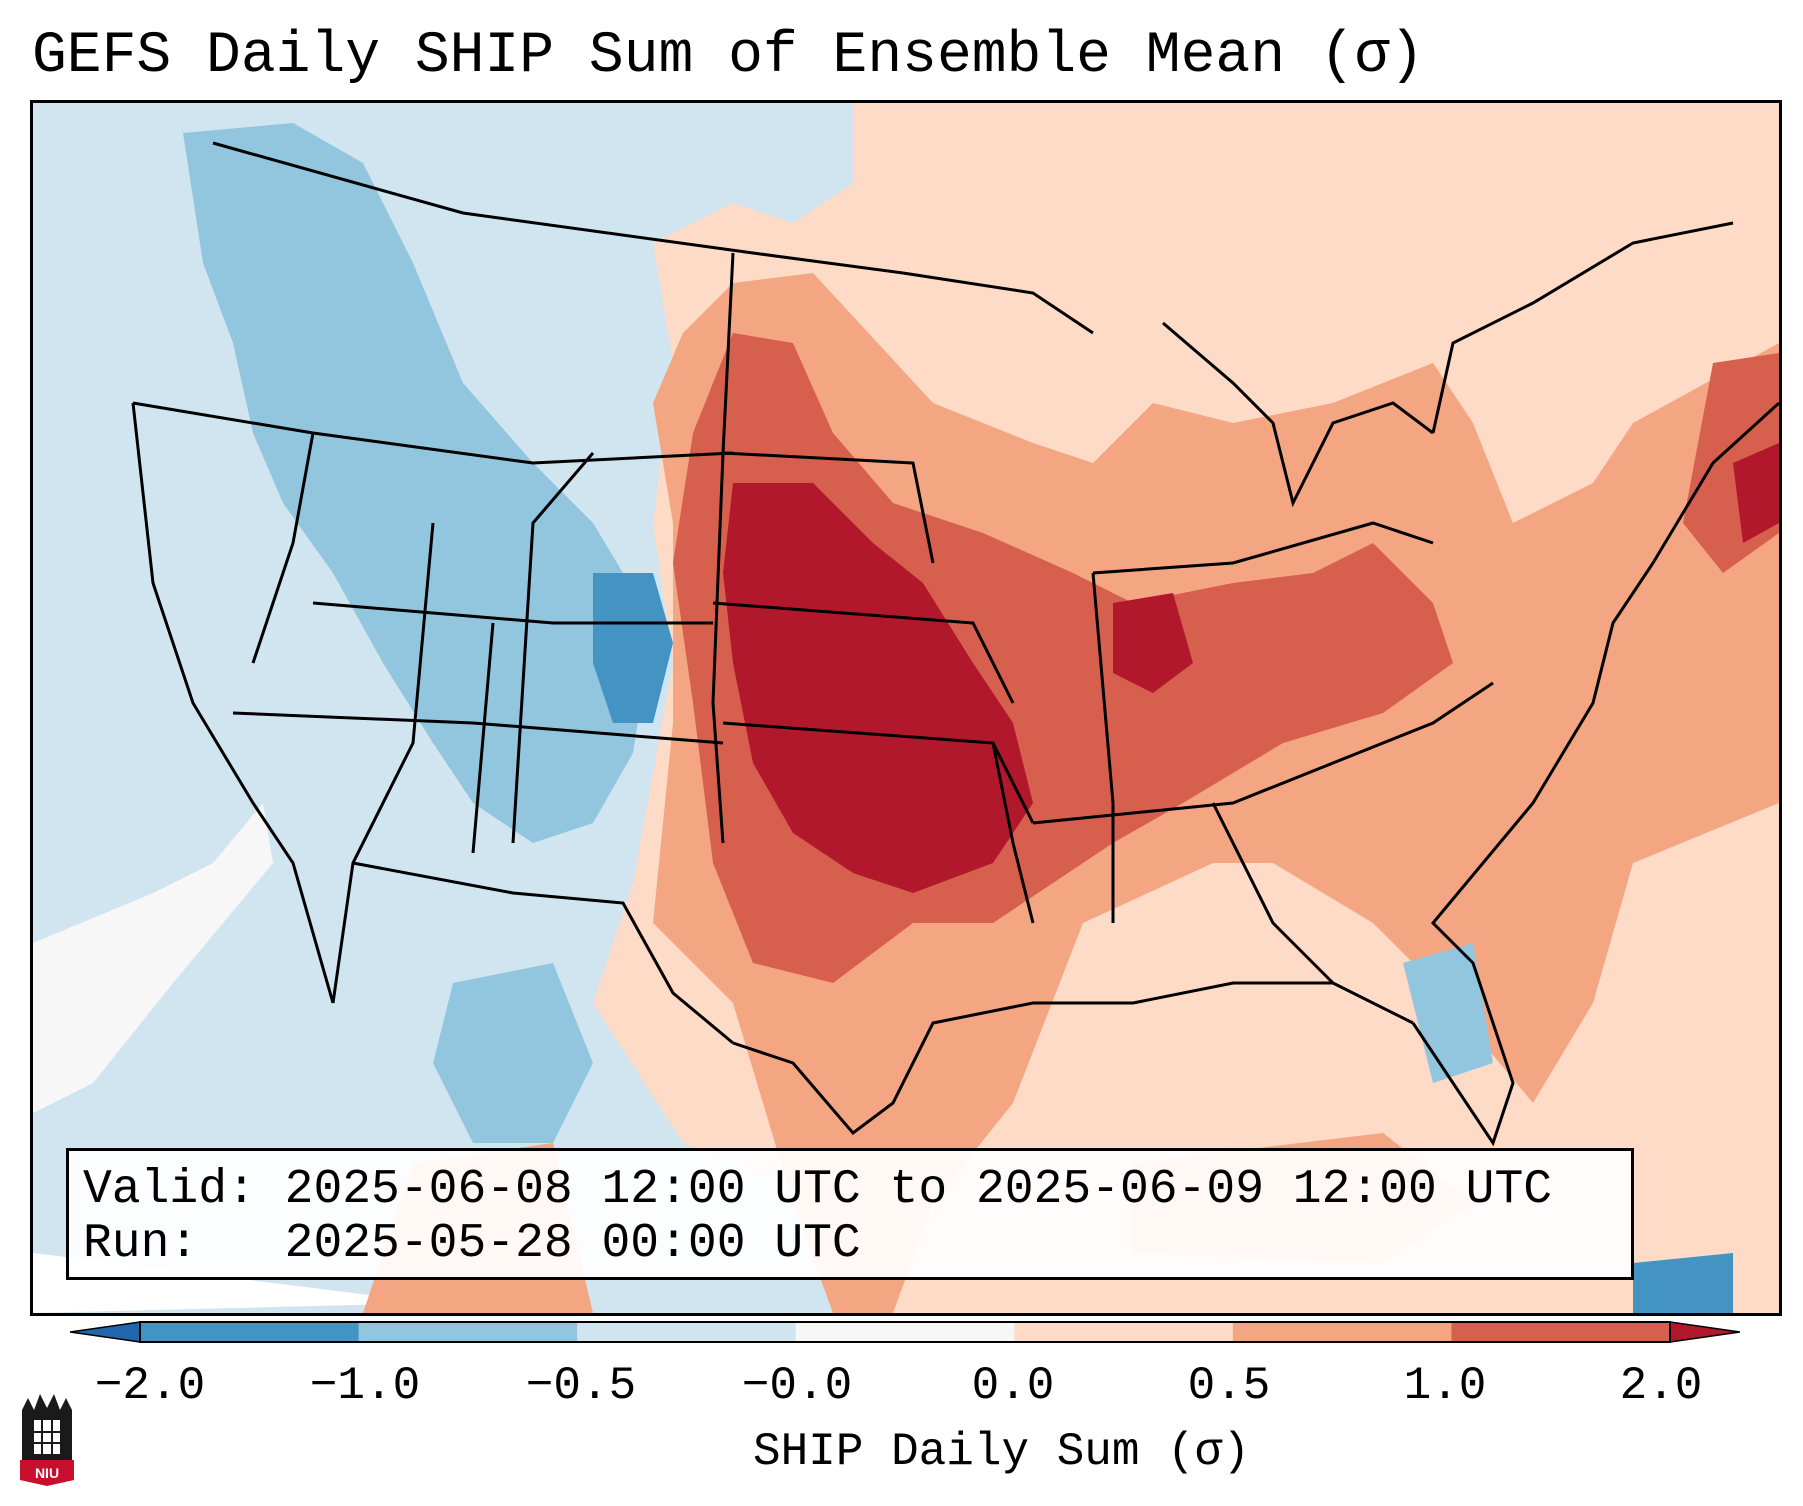 The height and width of the screenshot is (1506, 1803). I want to click on border-utah-arizona, so click(483, 738).